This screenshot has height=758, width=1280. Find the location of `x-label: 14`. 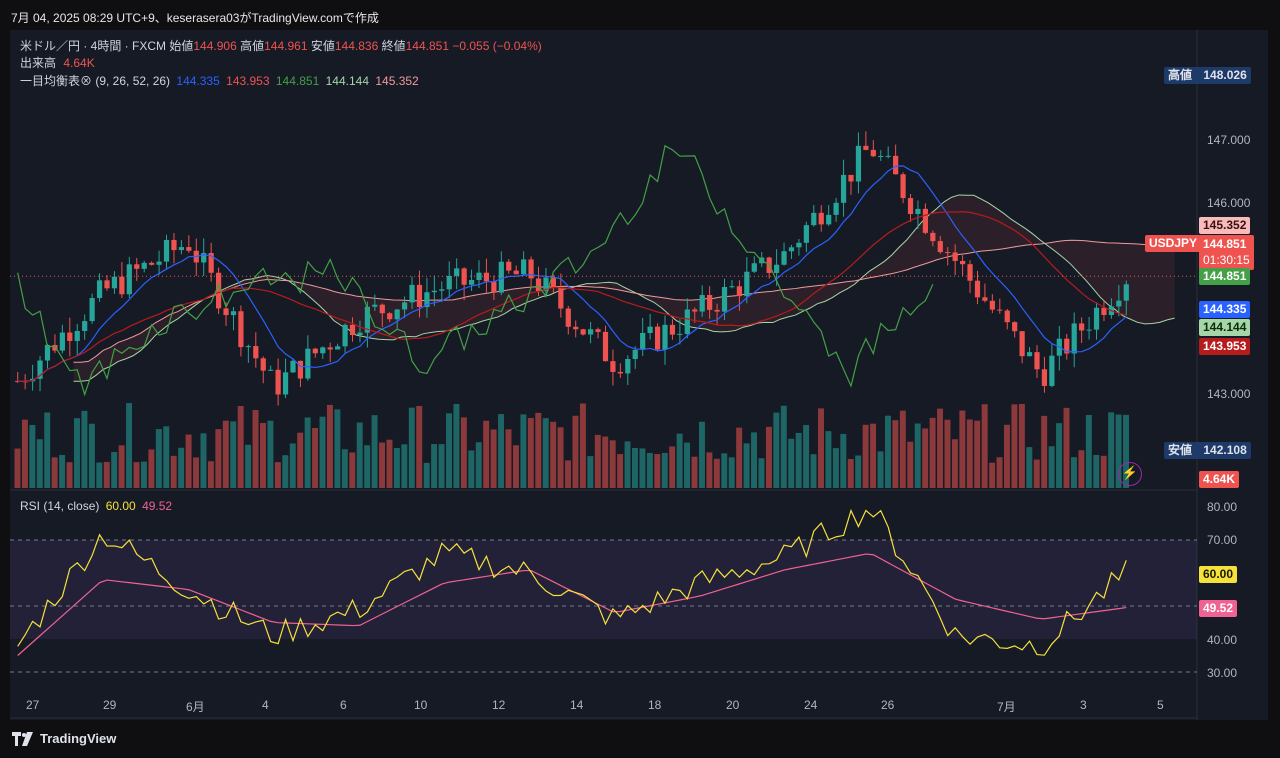

x-label: 14 is located at coordinates (577, 705).